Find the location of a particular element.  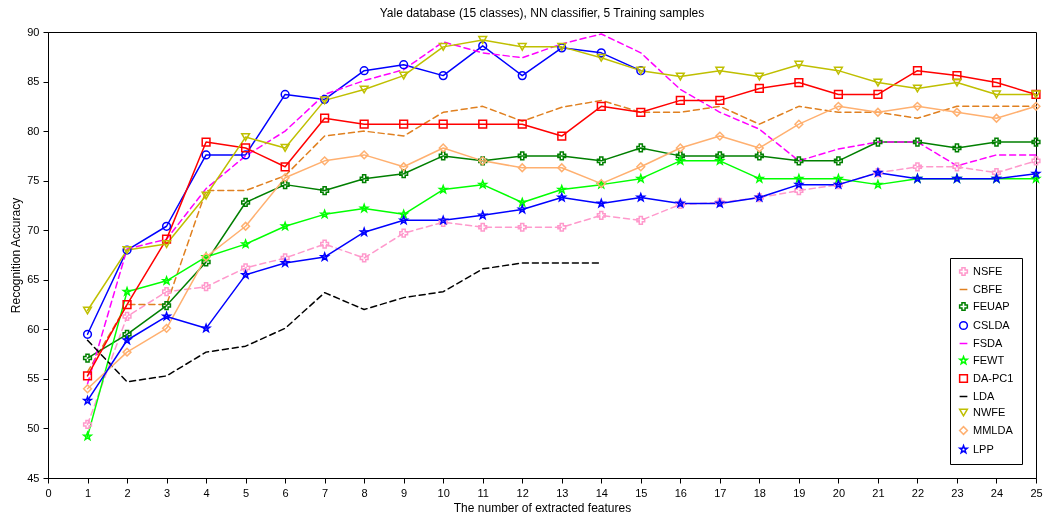

y-tick-label: 90 is located at coordinates (33, 31).